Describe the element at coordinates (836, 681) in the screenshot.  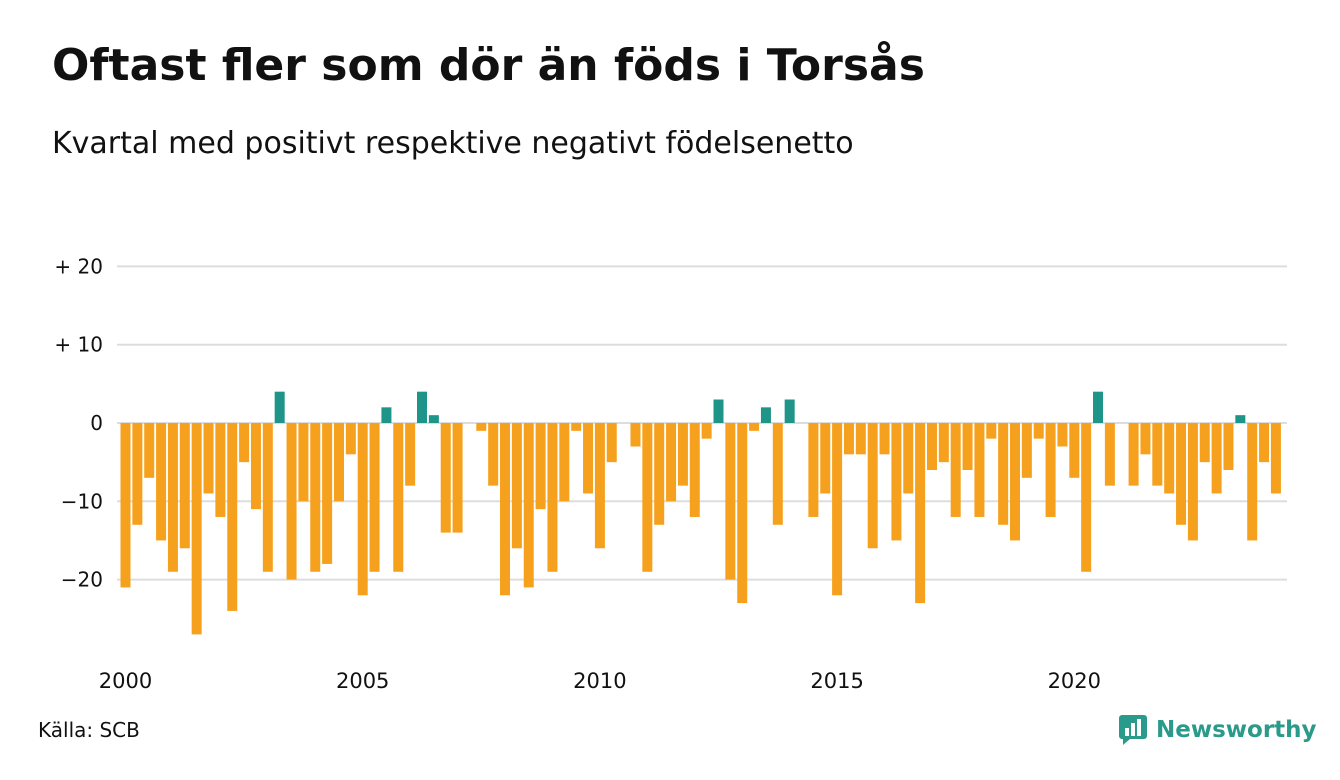
I see `x-tick-label: 2015` at that location.